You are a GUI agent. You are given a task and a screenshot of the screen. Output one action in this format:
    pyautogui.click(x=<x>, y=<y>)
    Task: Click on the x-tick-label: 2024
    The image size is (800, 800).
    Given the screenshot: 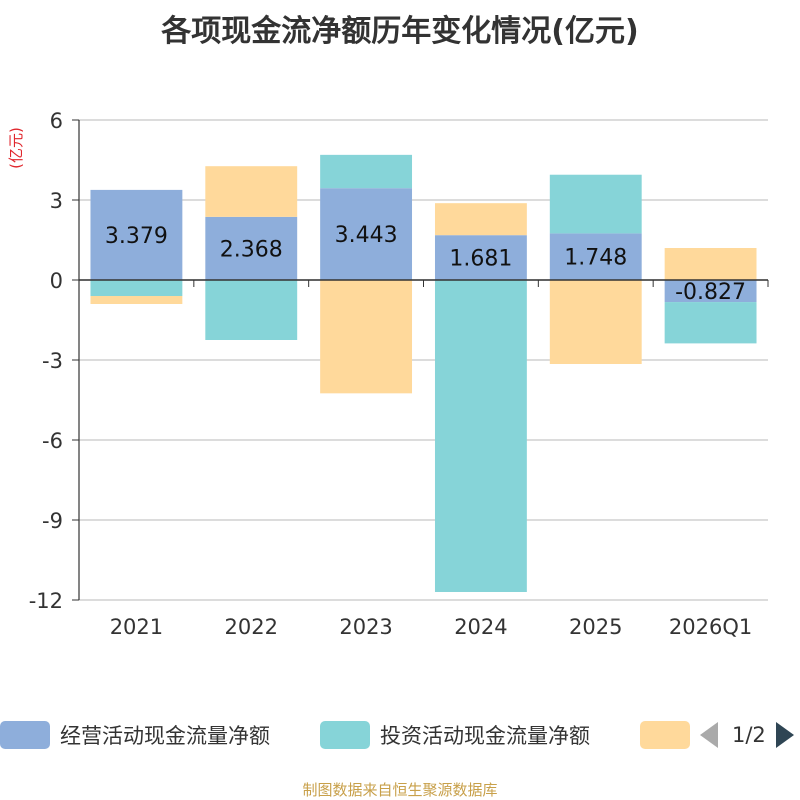 What is the action you would take?
    pyautogui.click(x=480, y=627)
    